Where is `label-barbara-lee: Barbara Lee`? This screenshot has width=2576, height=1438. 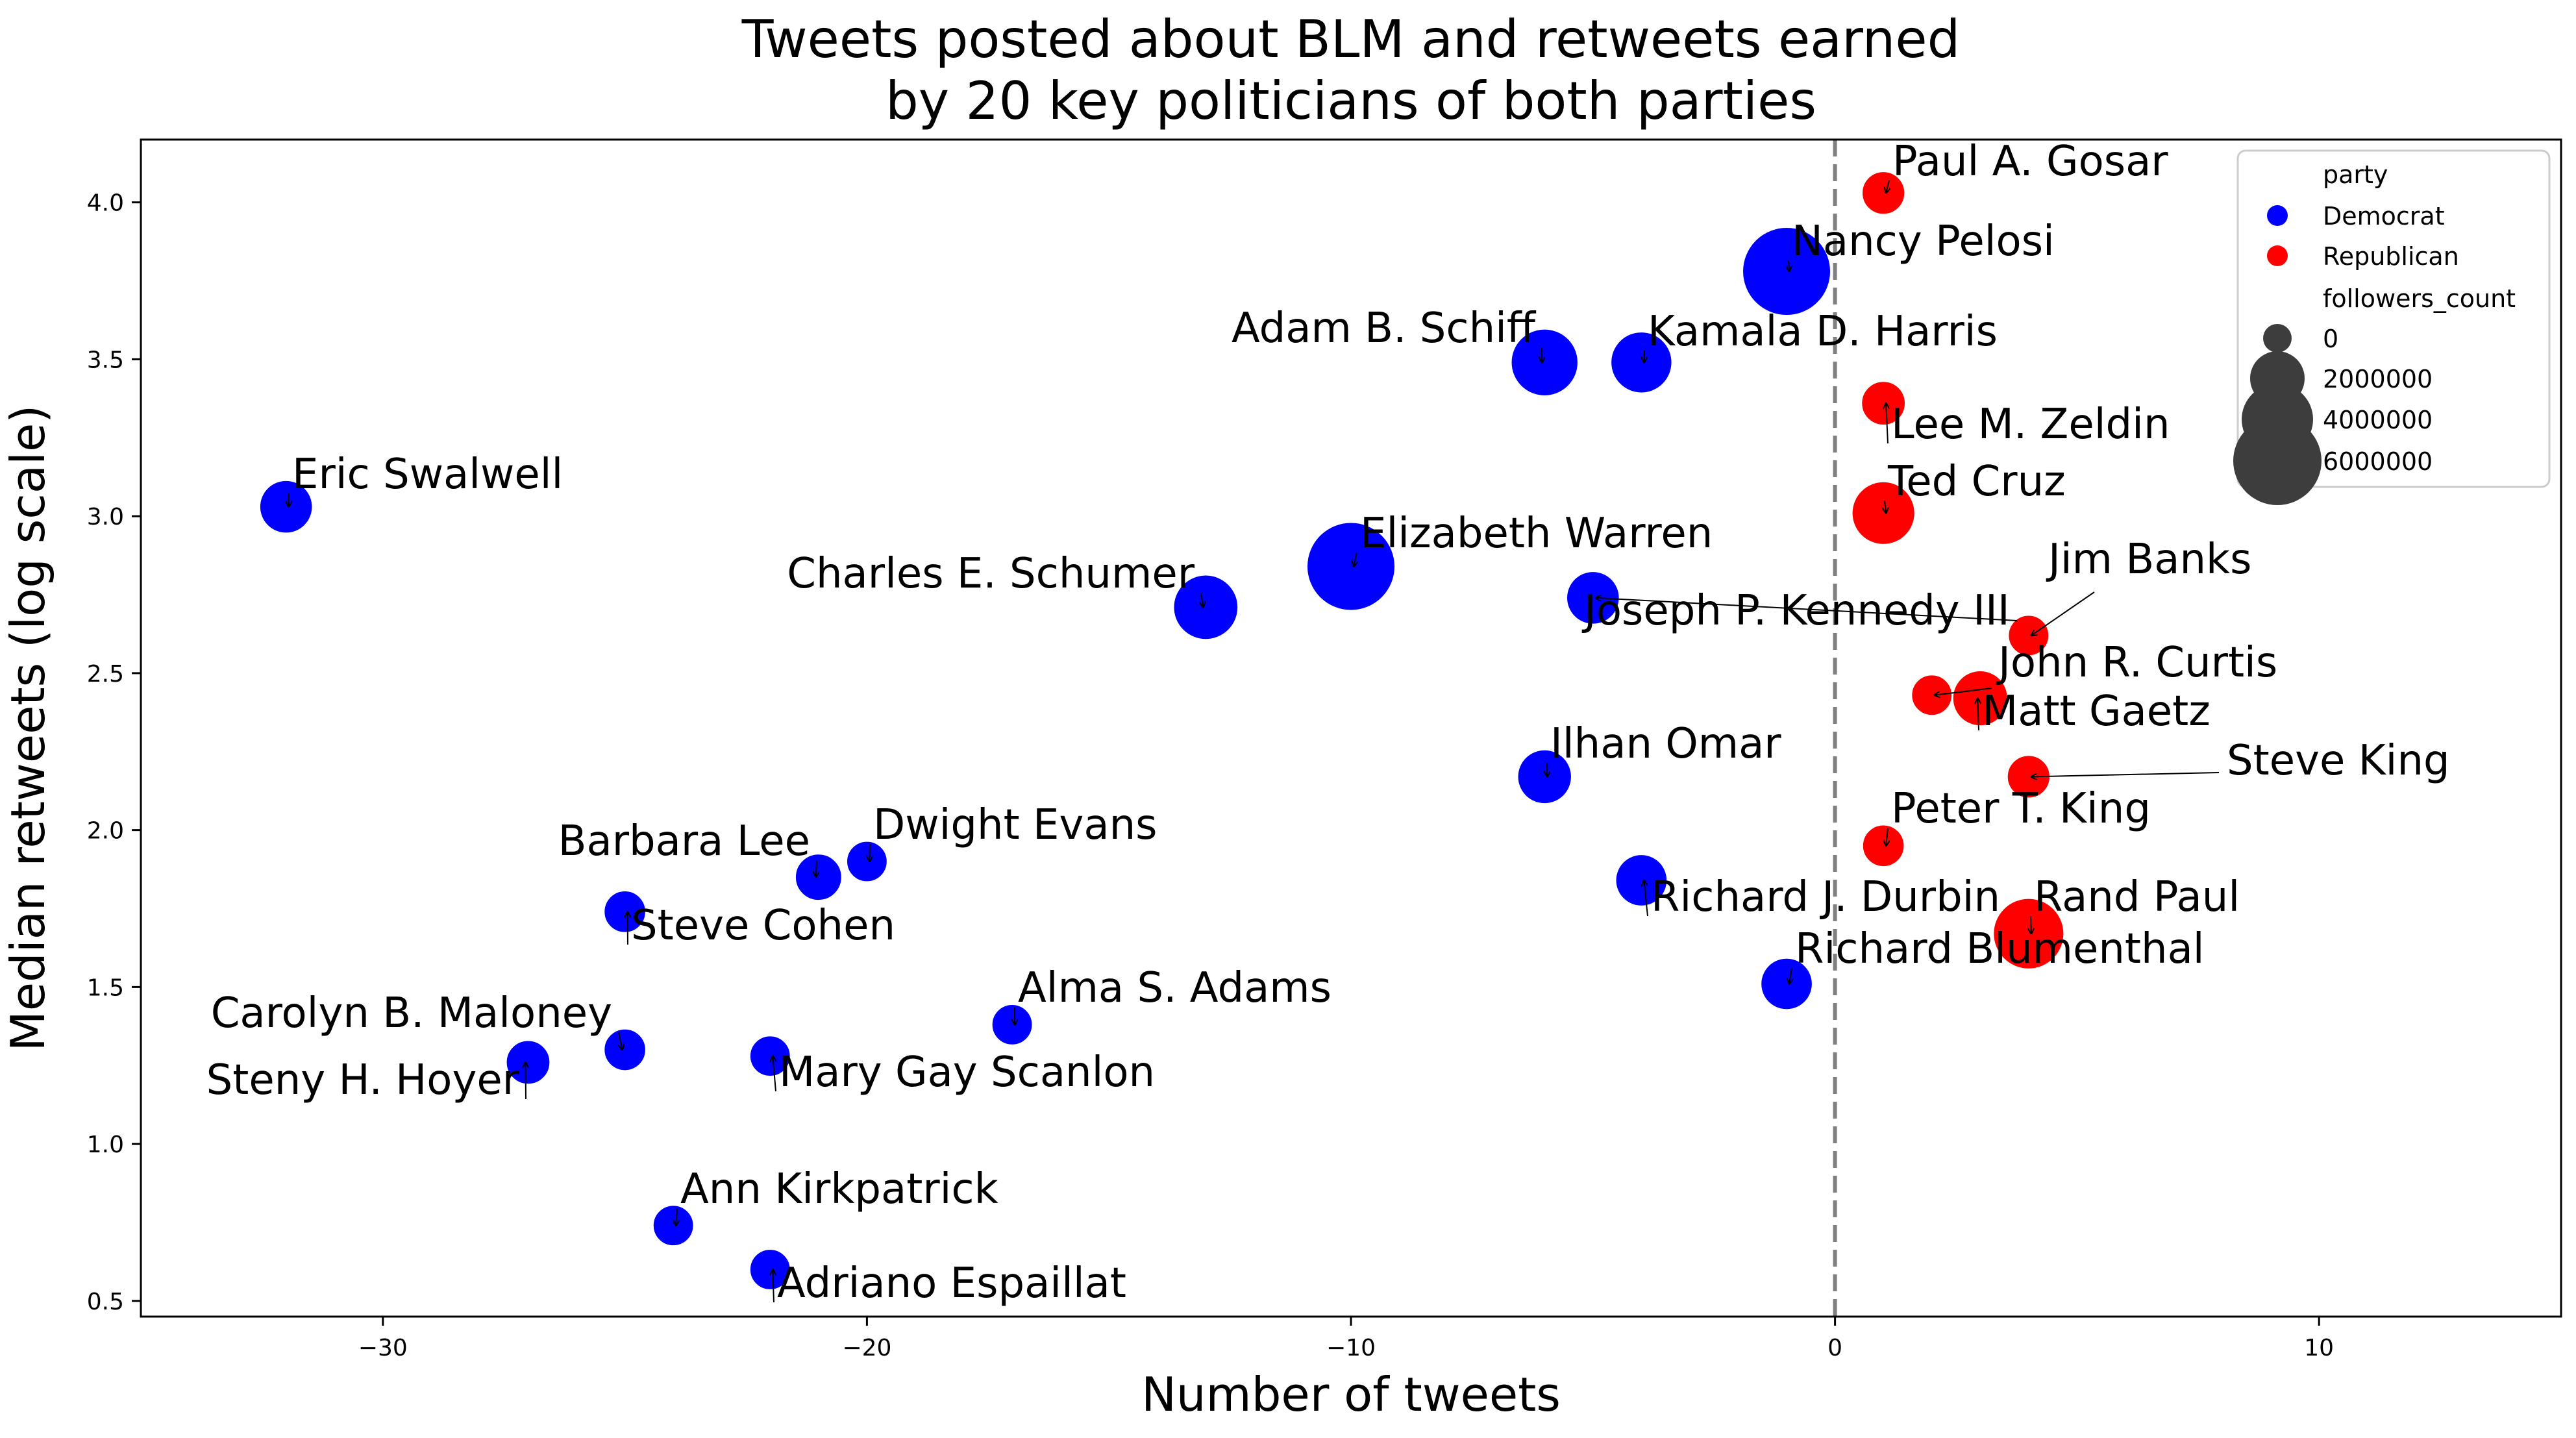
label-barbara-lee: Barbara Lee is located at coordinates (684, 841).